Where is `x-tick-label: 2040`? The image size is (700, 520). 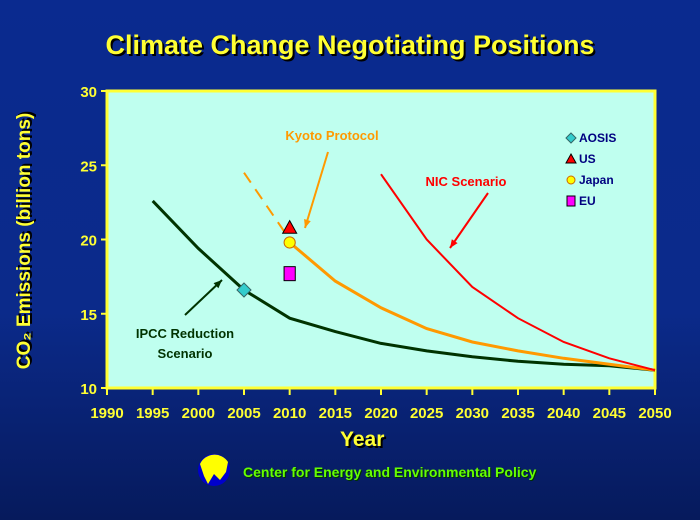 x-tick-label: 2040 is located at coordinates (563, 413).